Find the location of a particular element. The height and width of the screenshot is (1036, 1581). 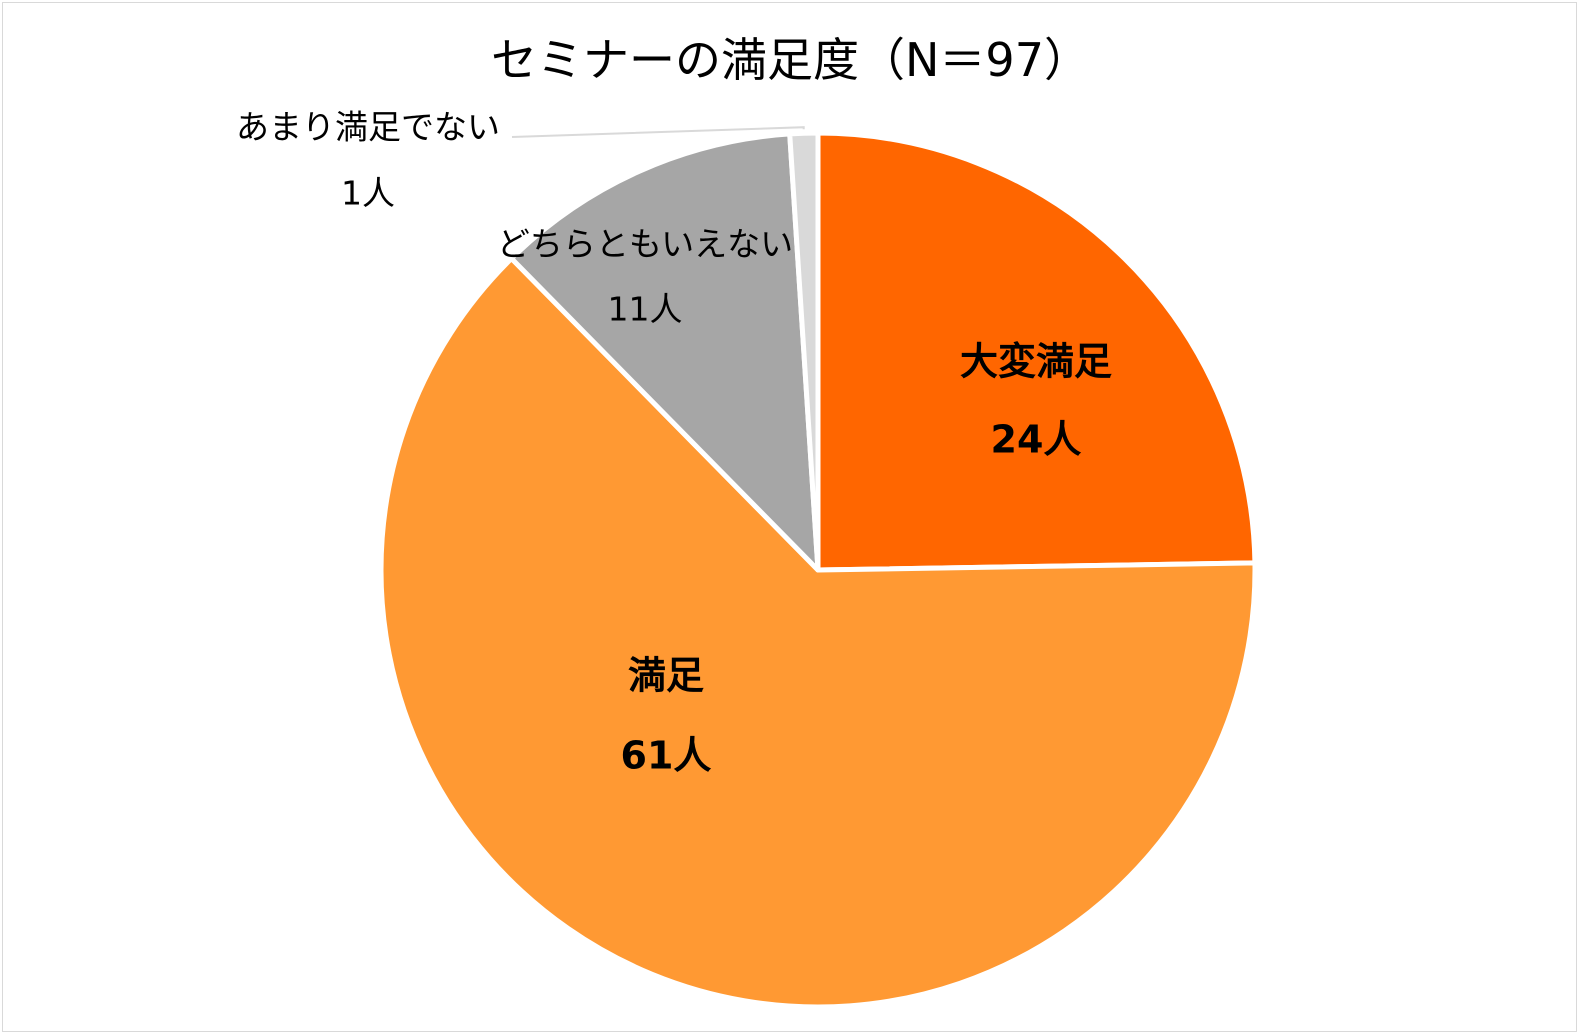

leader-line is located at coordinates (658, 132).